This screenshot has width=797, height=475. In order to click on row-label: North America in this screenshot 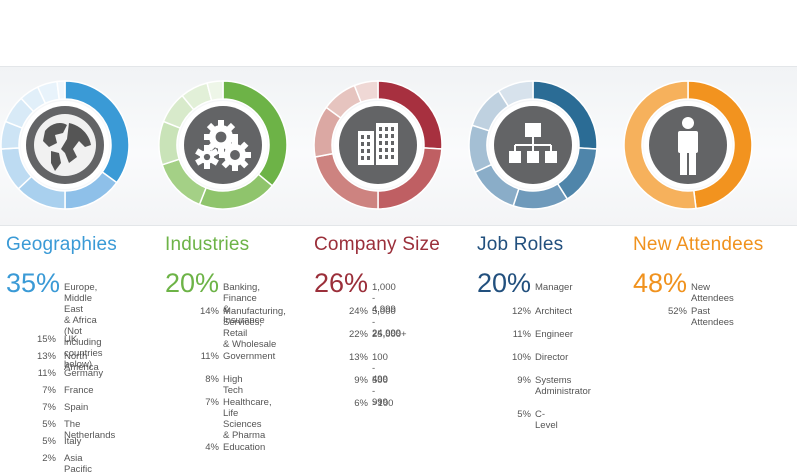, I will do `click(81, 362)`.